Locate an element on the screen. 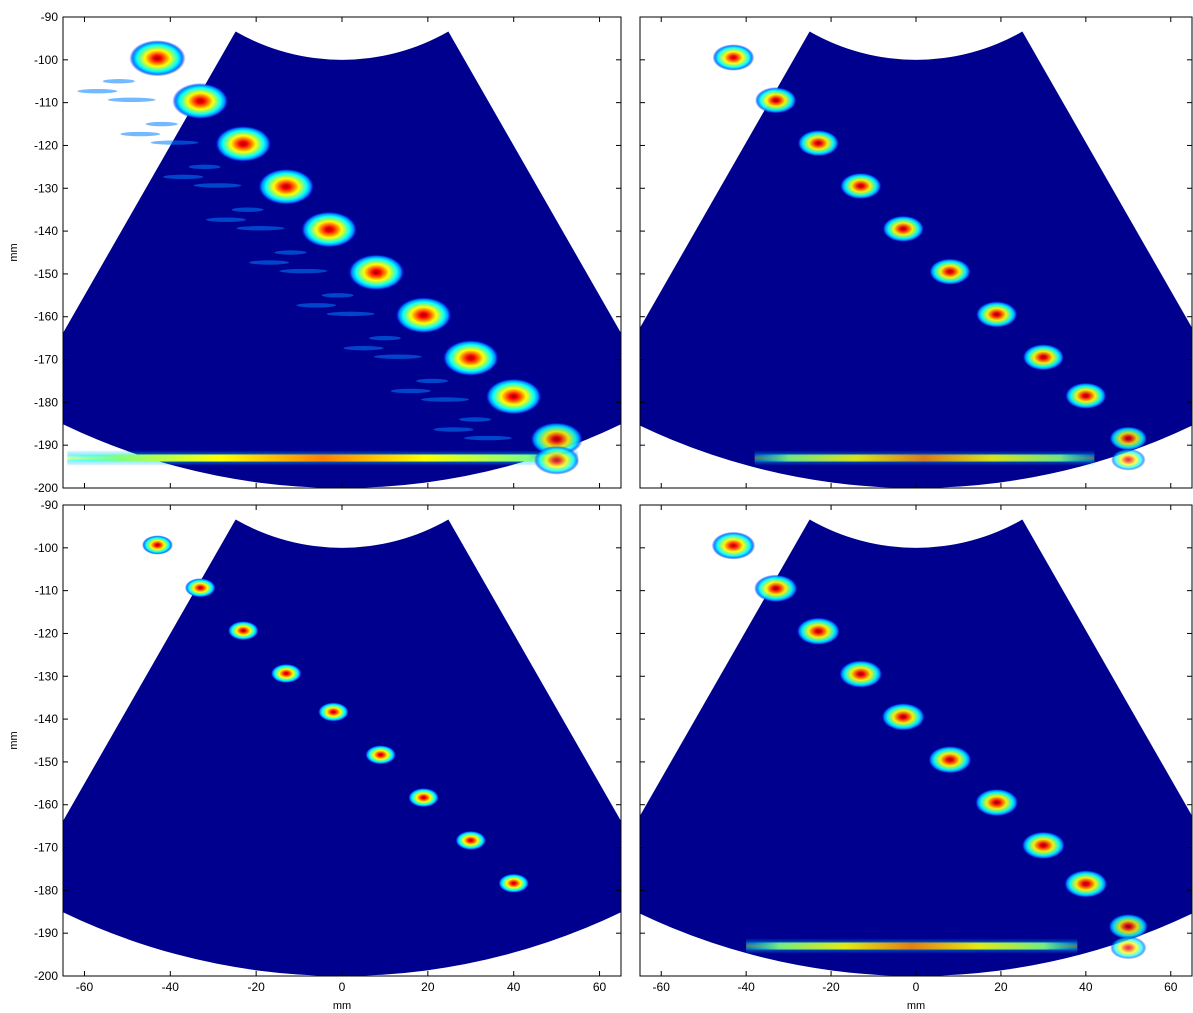 The height and width of the screenshot is (1013, 1193). y-tick-label: -180 is located at coordinates (46, 890).